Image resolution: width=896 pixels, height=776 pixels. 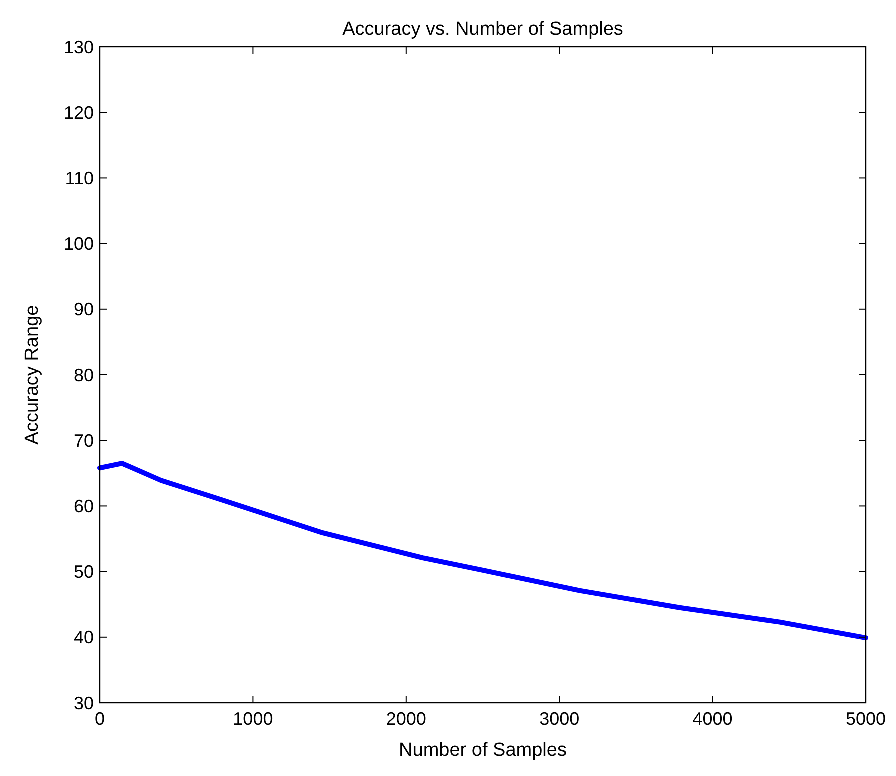 What do you see at coordinates (560, 719) in the screenshot?
I see `x-tick-label: 3000` at bounding box center [560, 719].